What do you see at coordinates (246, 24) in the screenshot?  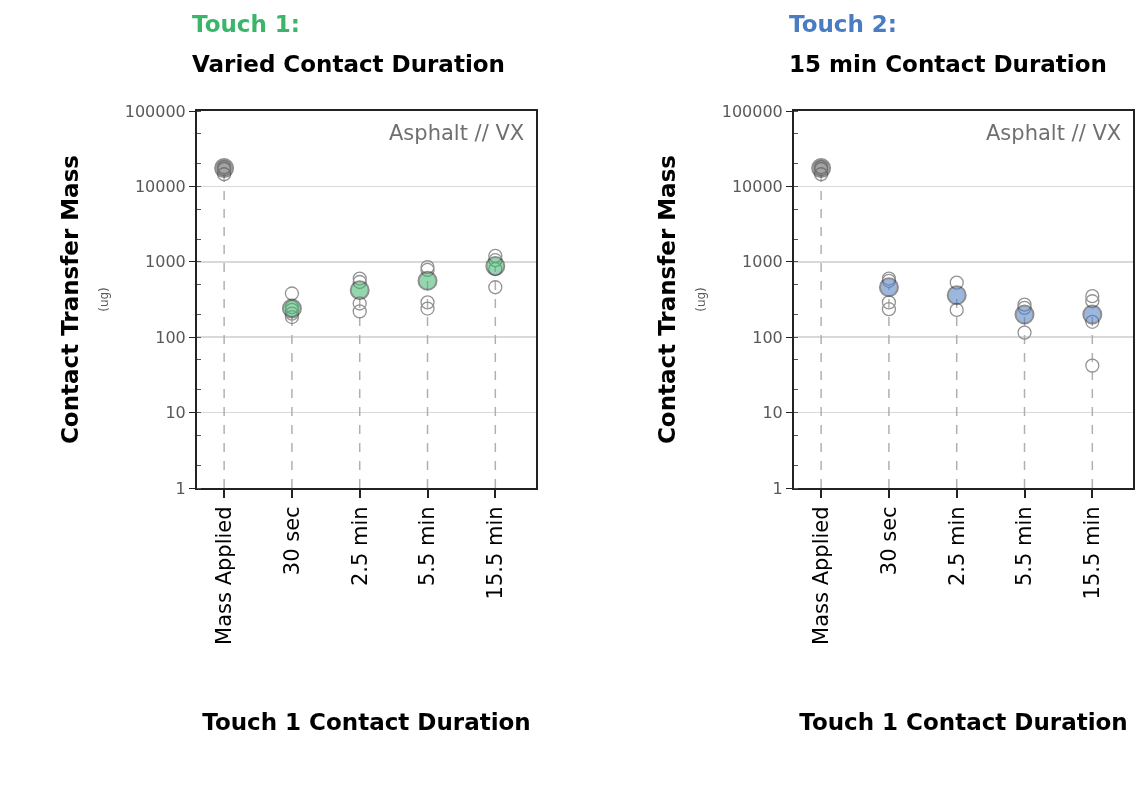 I see `chart-title: Touch 1:` at bounding box center [246, 24].